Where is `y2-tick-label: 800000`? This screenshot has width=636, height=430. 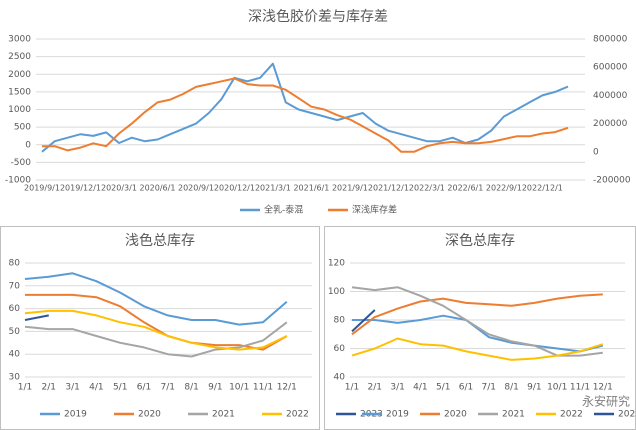
y2-tick-label: 800000 is located at coordinates (610, 40).